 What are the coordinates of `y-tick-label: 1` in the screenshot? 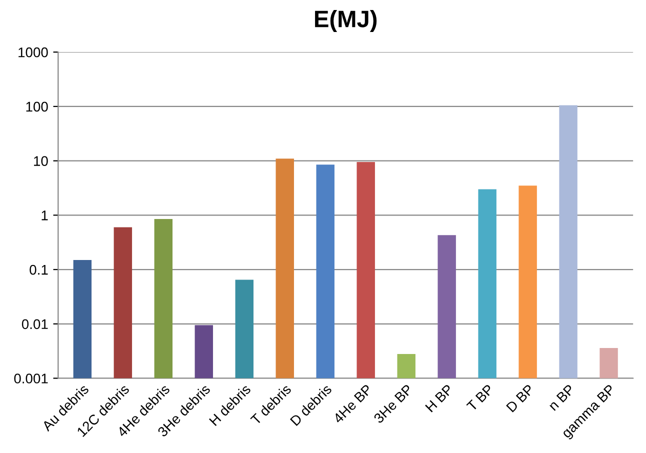 It's located at (45, 215).